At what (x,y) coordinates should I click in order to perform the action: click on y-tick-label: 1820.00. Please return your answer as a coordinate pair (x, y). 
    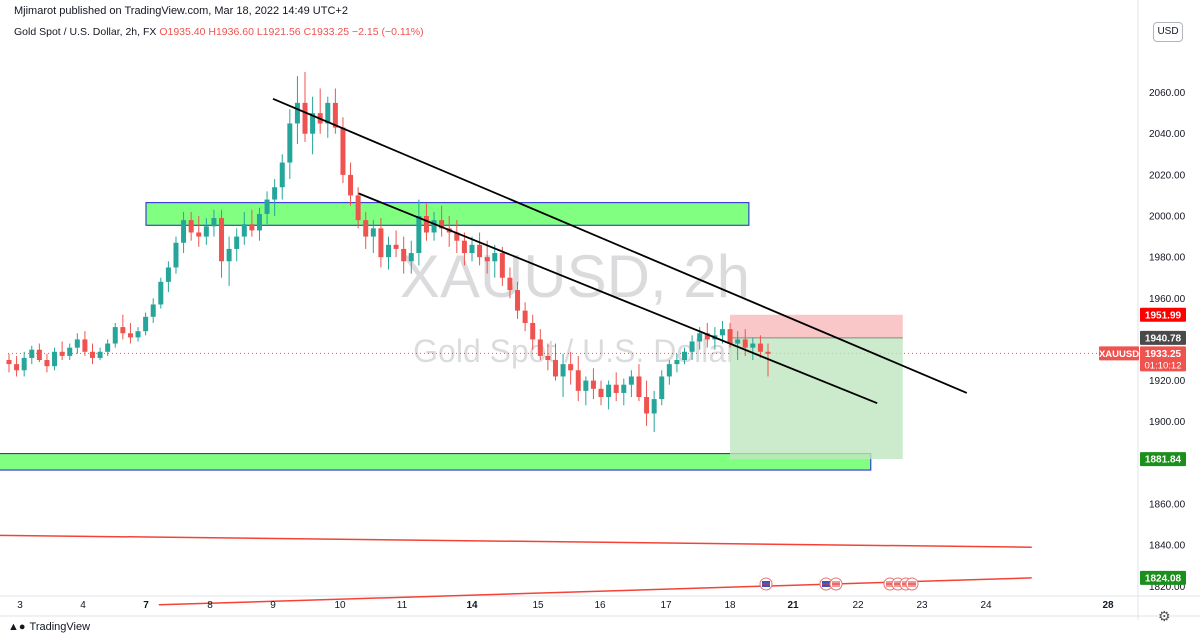
    Looking at the image, I should click on (1167, 587).